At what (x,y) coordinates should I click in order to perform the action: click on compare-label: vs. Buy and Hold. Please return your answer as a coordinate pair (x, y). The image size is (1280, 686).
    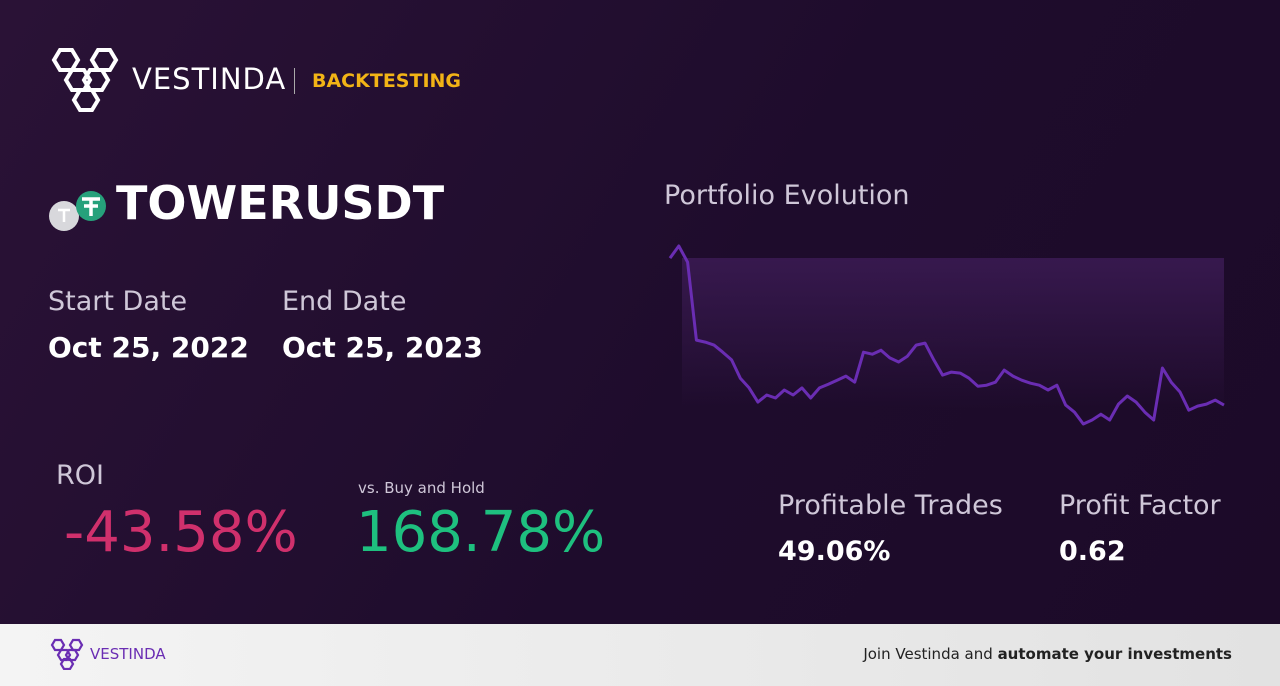
    Looking at the image, I should click on (421, 488).